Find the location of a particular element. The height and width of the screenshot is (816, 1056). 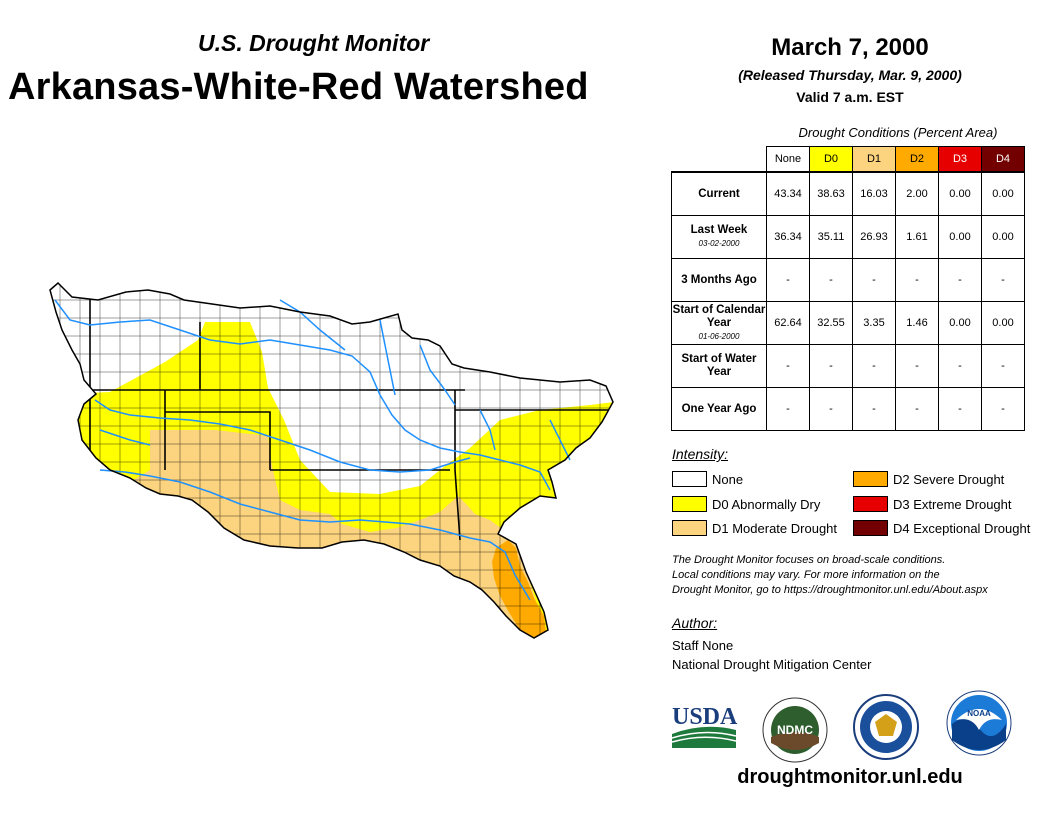

table-cell: 32.55 is located at coordinates (831, 323).